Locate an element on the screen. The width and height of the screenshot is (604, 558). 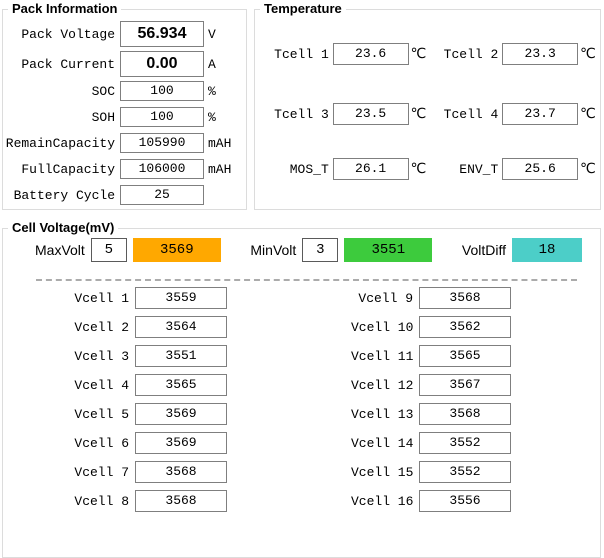
tcell1-field: 23.6 is located at coordinates (370, 54).